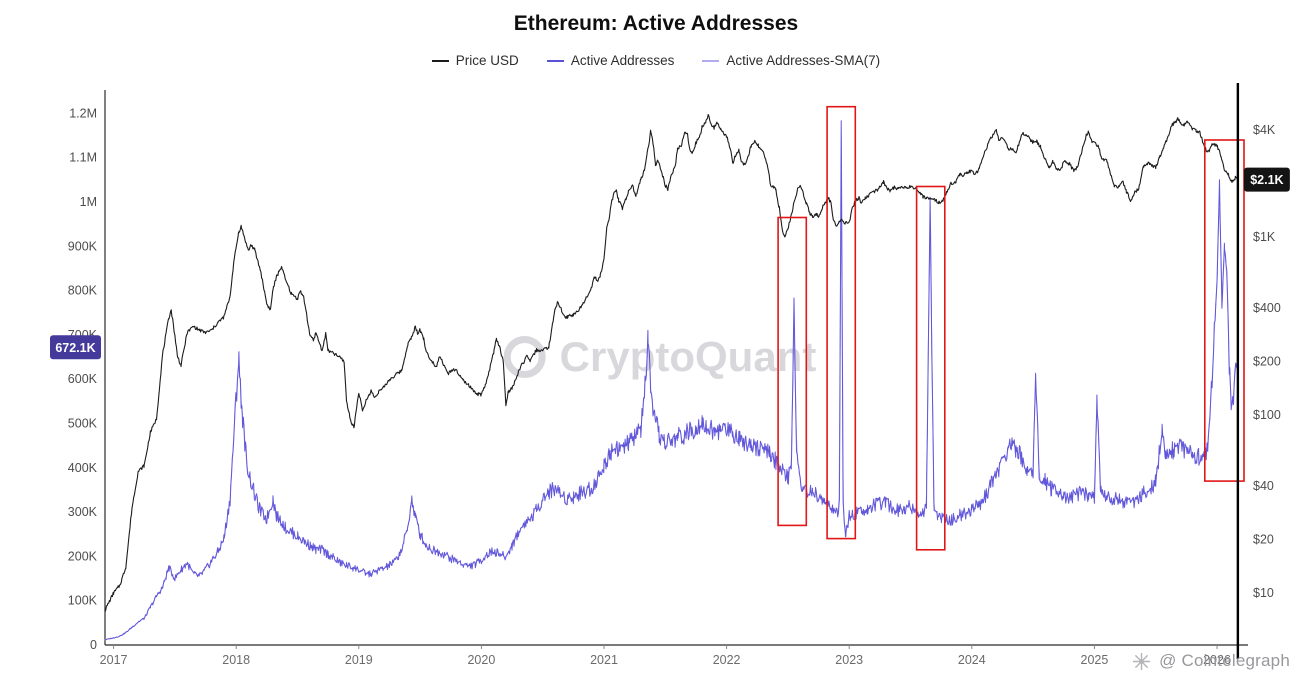 This screenshot has height=677, width=1312. Describe the element at coordinates (1263, 593) in the screenshot. I see `y-right-tick-label: $10` at that location.